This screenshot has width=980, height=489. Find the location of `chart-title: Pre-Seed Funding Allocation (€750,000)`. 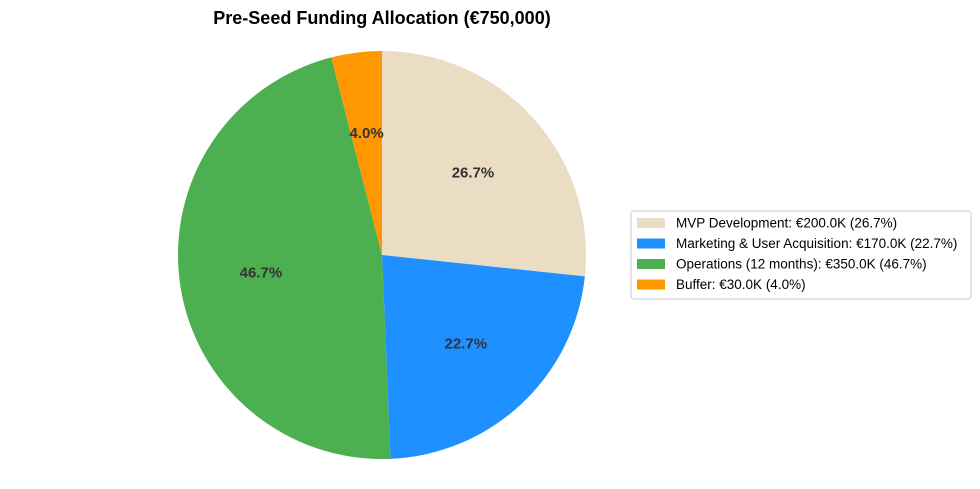

chart-title: Pre-Seed Funding Allocation (€750,000) is located at coordinates (381, 18).